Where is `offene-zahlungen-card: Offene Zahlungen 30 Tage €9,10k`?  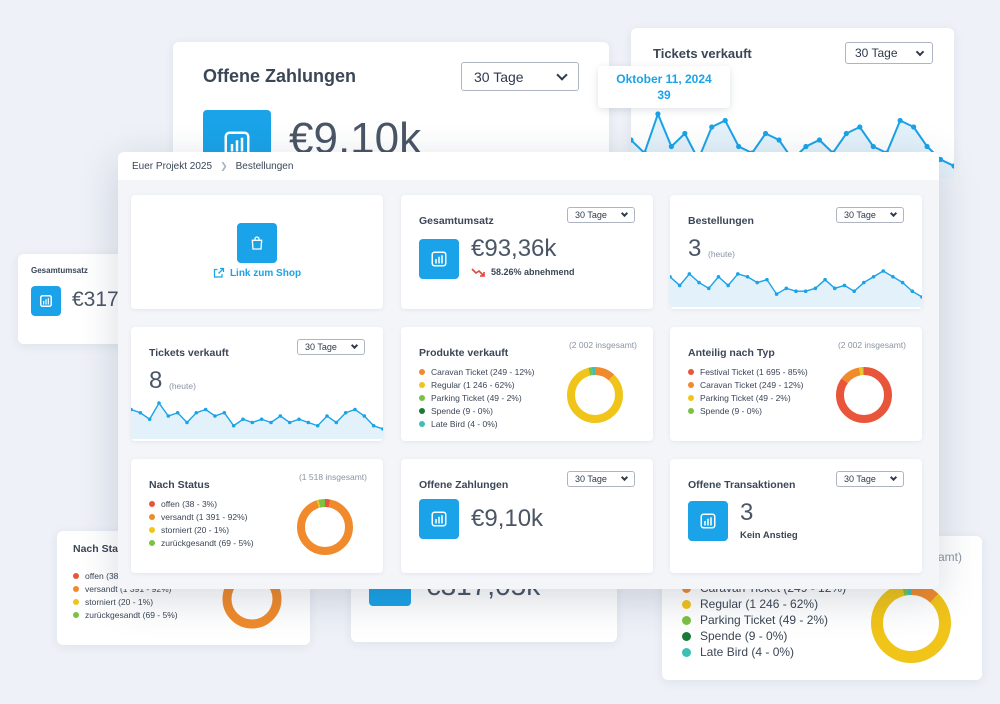
offene-zahlungen-card: Offene Zahlungen 30 Tage €9,10k is located at coordinates (527, 516).